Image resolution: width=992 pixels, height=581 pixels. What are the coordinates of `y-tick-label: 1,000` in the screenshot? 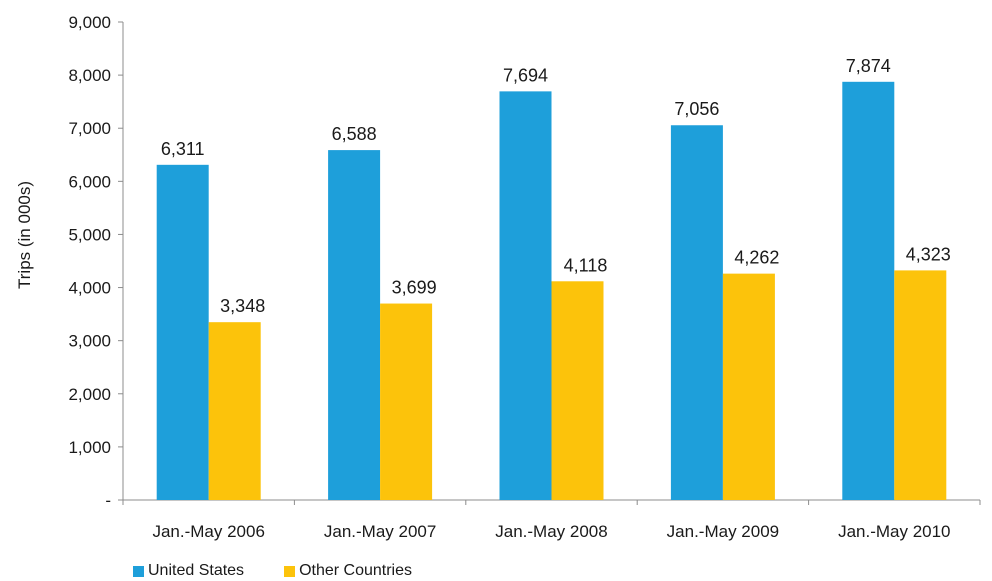 It's located at (89, 447).